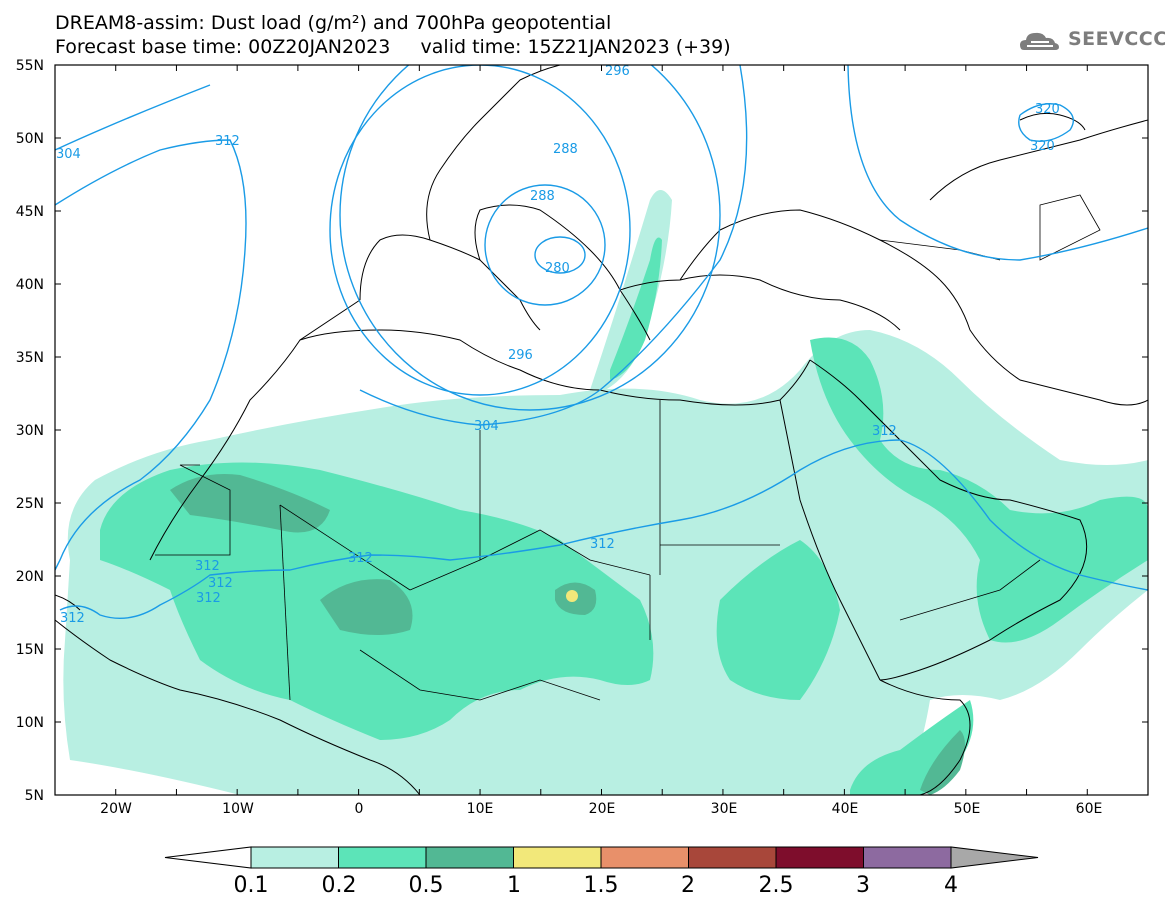 This screenshot has height=907, width=1165. What do you see at coordinates (979, 490) in the screenshot?
I see `dust-band-medium-arabia` at bounding box center [979, 490].